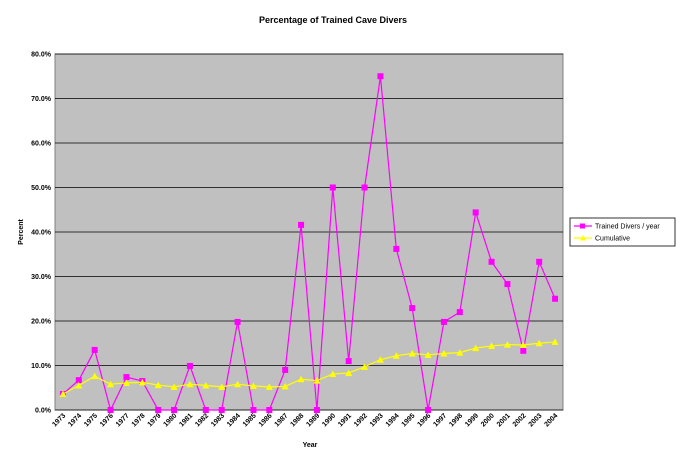 This screenshot has height=470, width=681. Describe the element at coordinates (59, 420) in the screenshot. I see `x-tick-label: 1973` at that location.